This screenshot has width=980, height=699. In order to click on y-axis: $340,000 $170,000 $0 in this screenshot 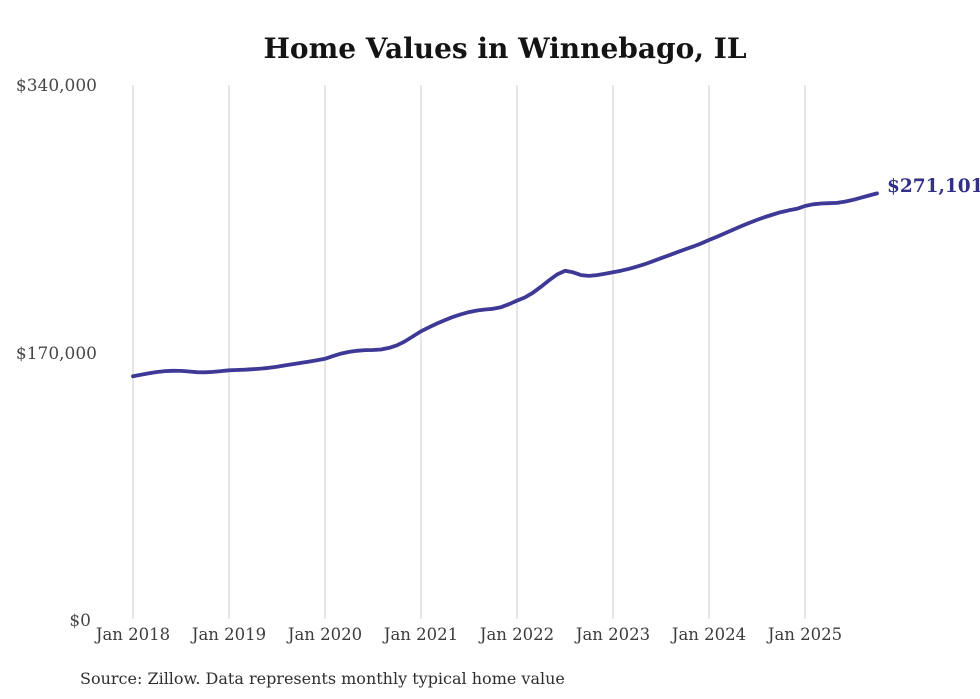, I will do `click(56, 353)`.